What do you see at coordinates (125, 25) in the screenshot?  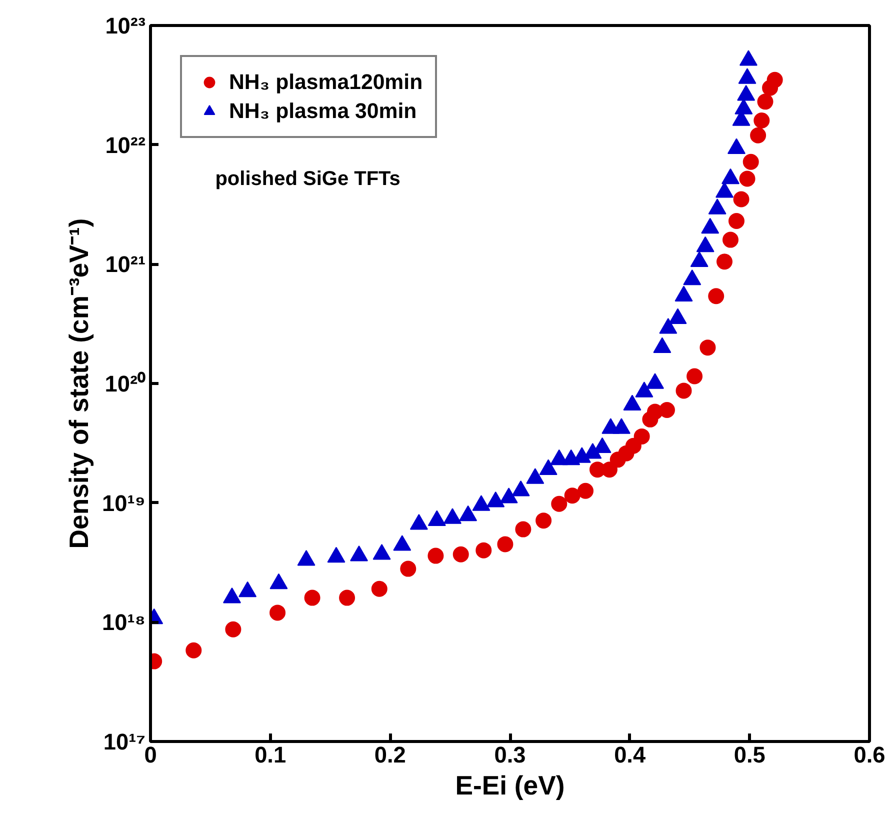 I see `y-tick-label: 10²³` at bounding box center [125, 25].